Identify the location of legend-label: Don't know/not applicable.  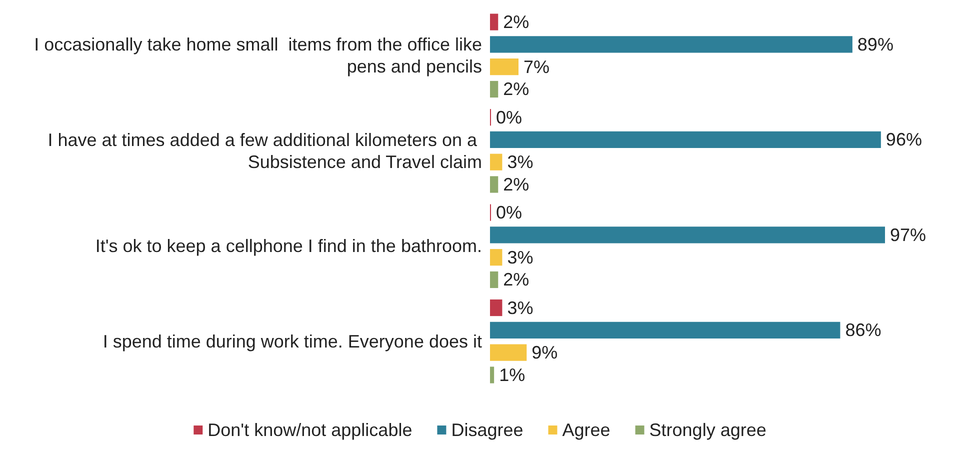
(310, 430).